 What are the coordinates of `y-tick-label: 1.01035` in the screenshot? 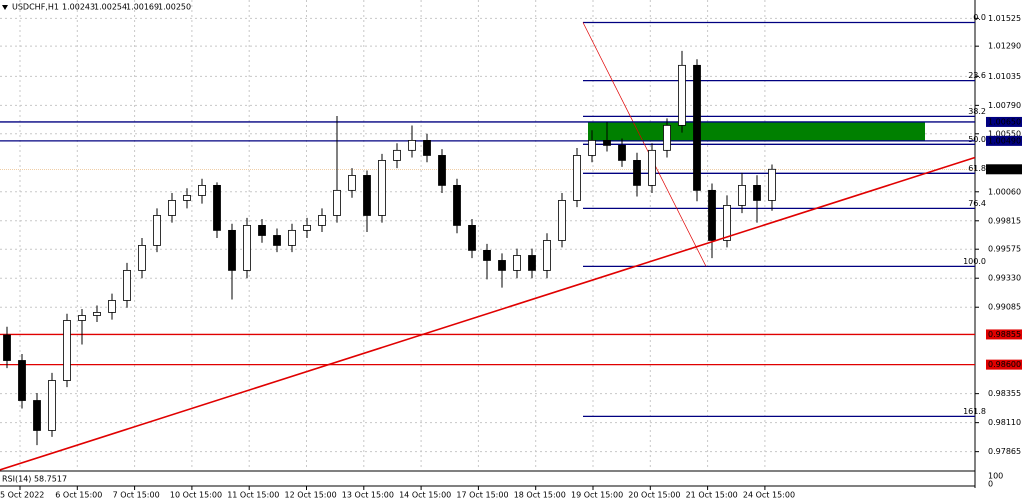 It's located at (1004, 76).